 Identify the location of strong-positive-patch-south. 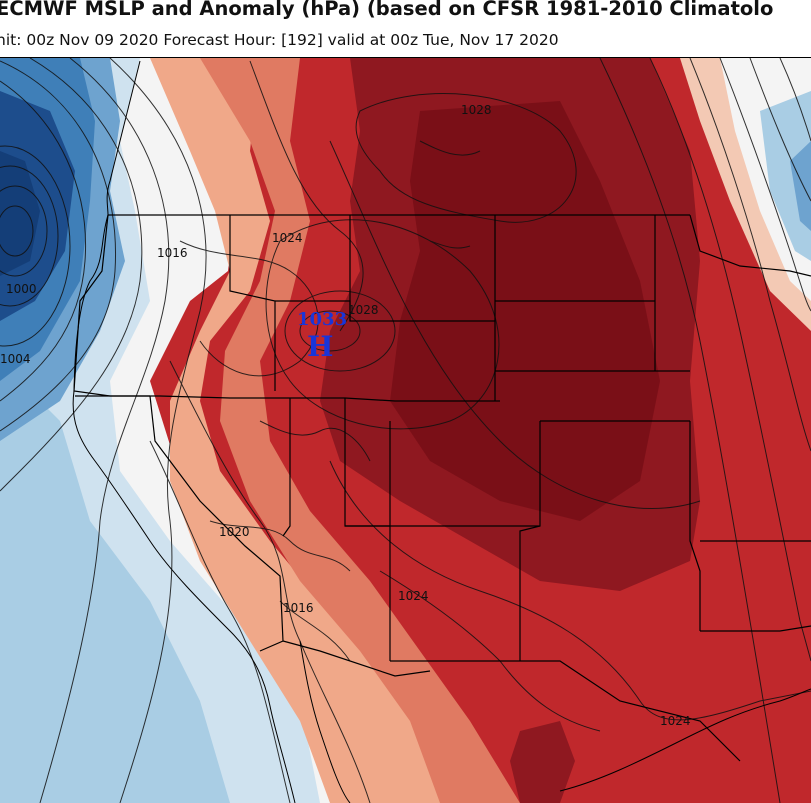
(542, 762).